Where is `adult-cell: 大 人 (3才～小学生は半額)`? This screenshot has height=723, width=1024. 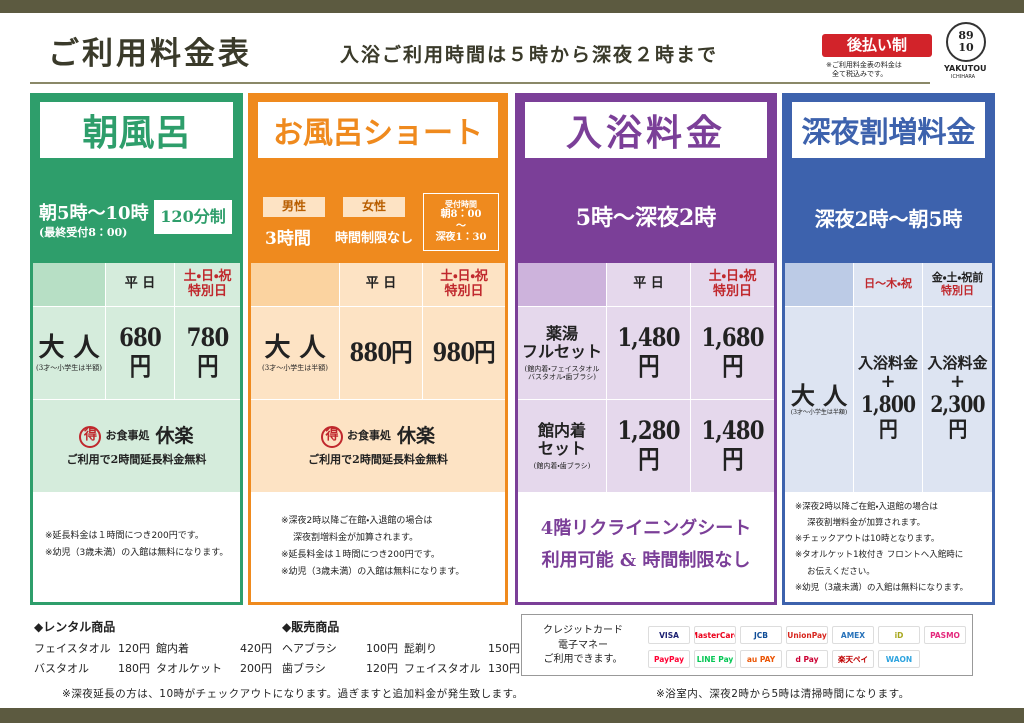 adult-cell: 大 人 (3才～小学生は半額) is located at coordinates (295, 353).